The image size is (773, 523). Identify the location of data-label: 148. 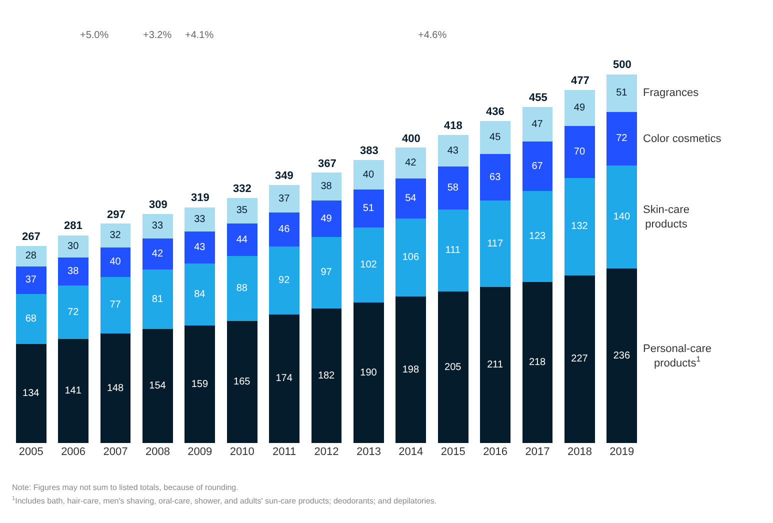
(115, 388).